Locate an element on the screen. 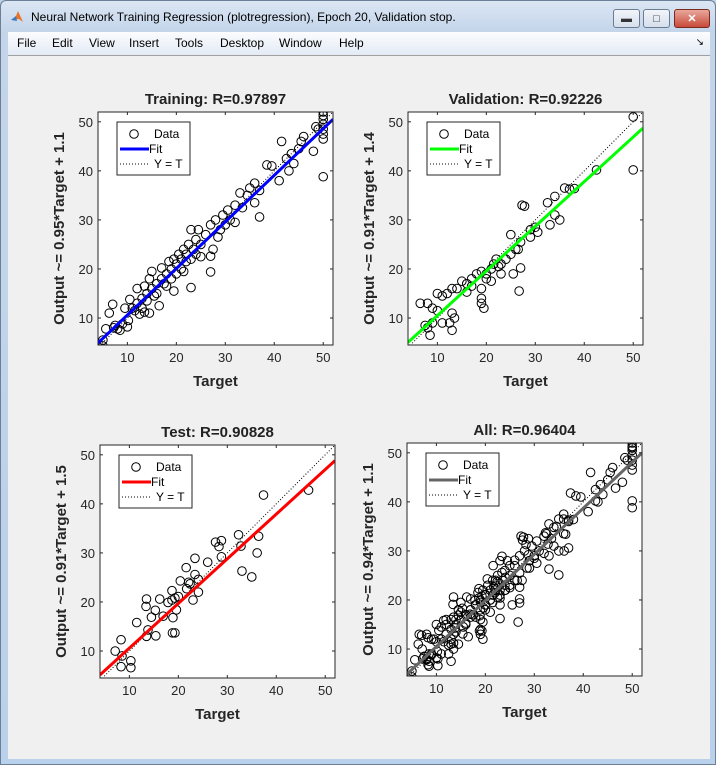 The image size is (716, 765). y-axis-label: Output ~= 0.95*Target + 1.1 is located at coordinates (59, 228).